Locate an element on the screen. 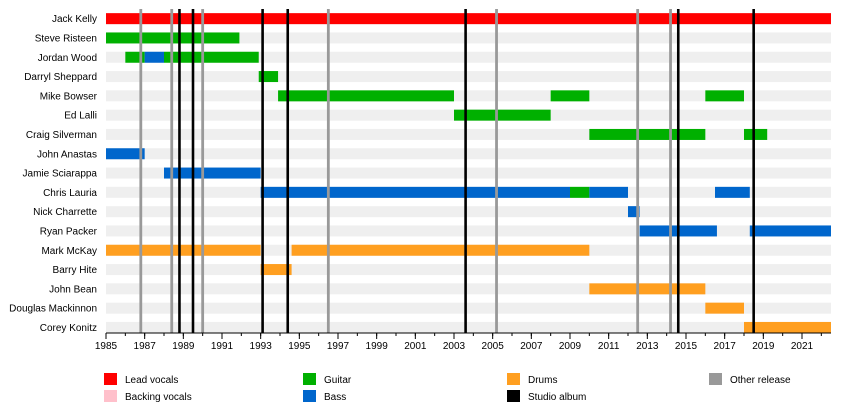 The width and height of the screenshot is (850, 420). legend-label-drums: Drums is located at coordinates (542, 380).